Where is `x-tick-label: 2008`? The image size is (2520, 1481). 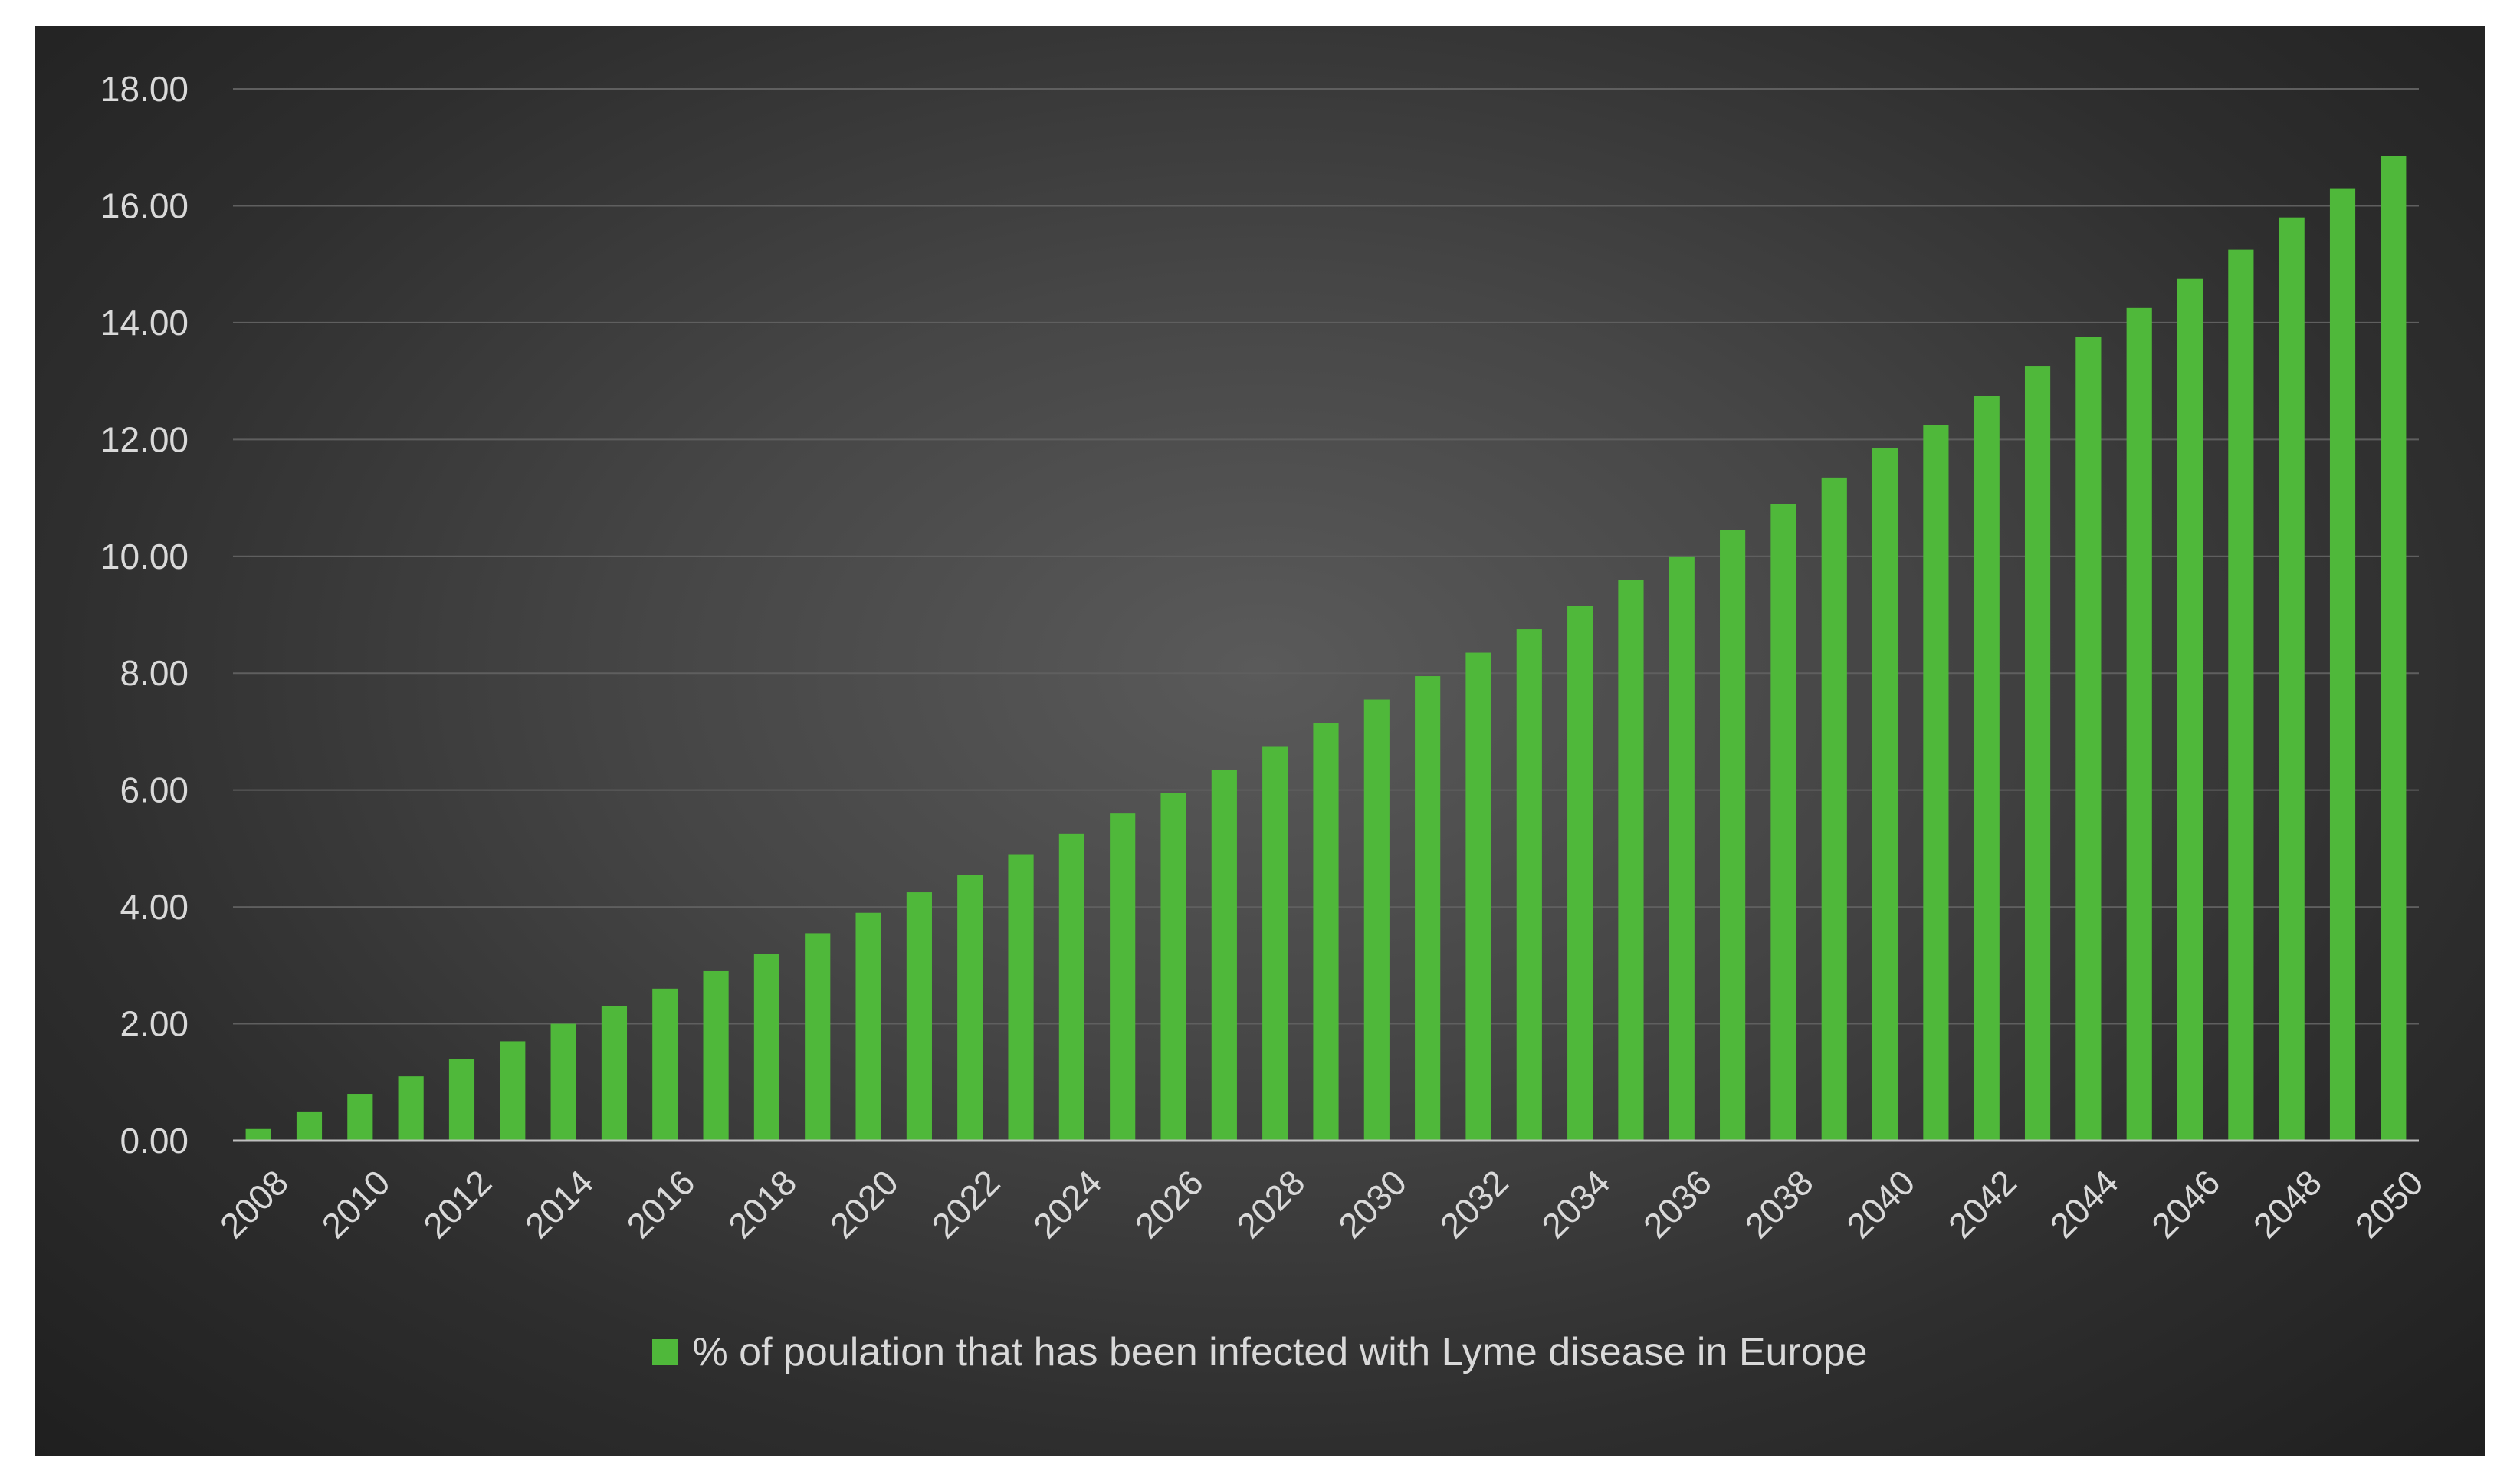
x-tick-label: 2008 is located at coordinates (254, 1204).